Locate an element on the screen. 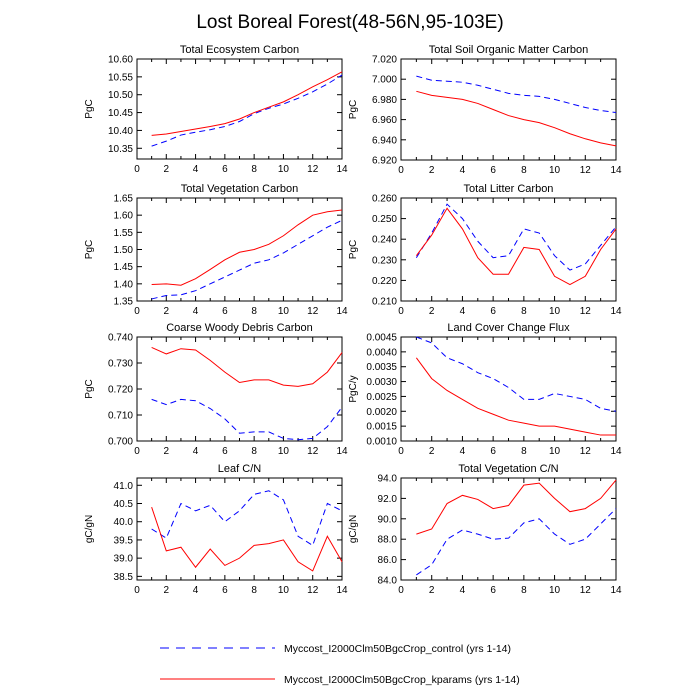 This screenshot has height=700, width=700. chart-title: Total Ecosystem Carbon is located at coordinates (239, 50).